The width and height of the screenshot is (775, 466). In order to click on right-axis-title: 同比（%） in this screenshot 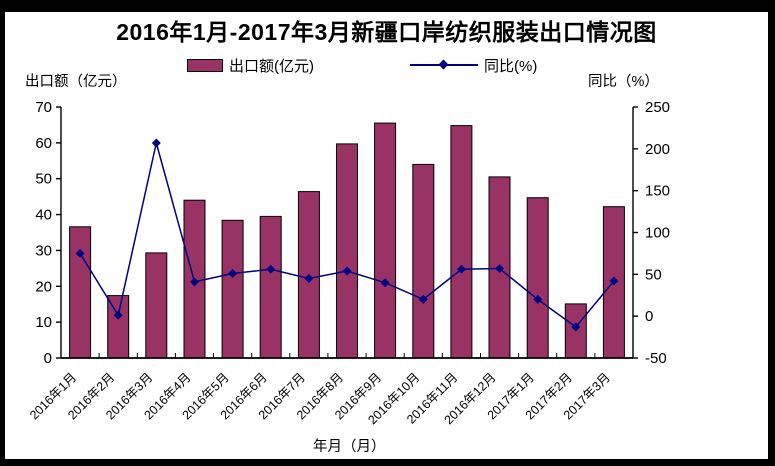, I will do `click(623, 82)`.